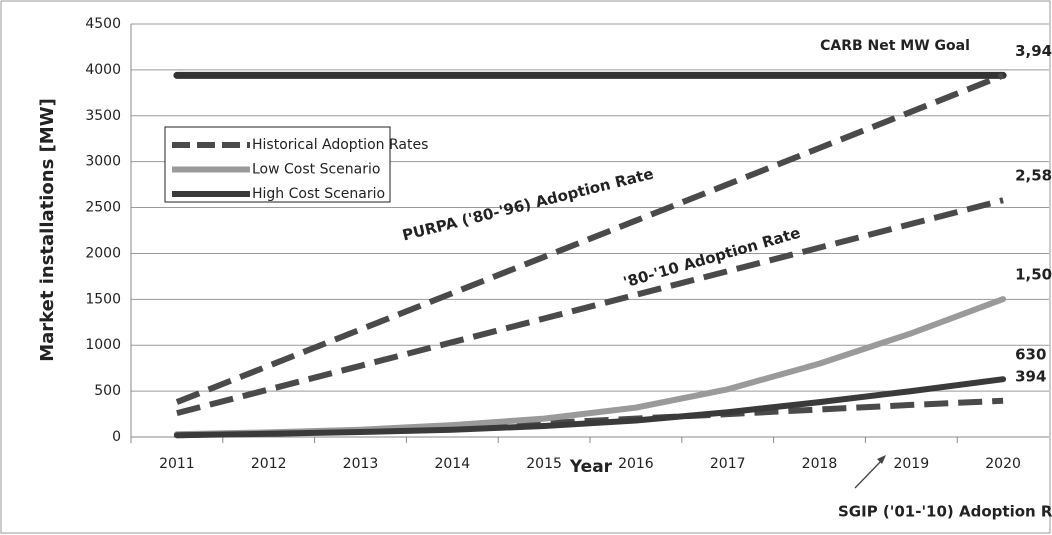 The height and width of the screenshot is (535, 1052). Describe the element at coordinates (1033, 51) in the screenshot. I see `data-label: 3,940` at that location.